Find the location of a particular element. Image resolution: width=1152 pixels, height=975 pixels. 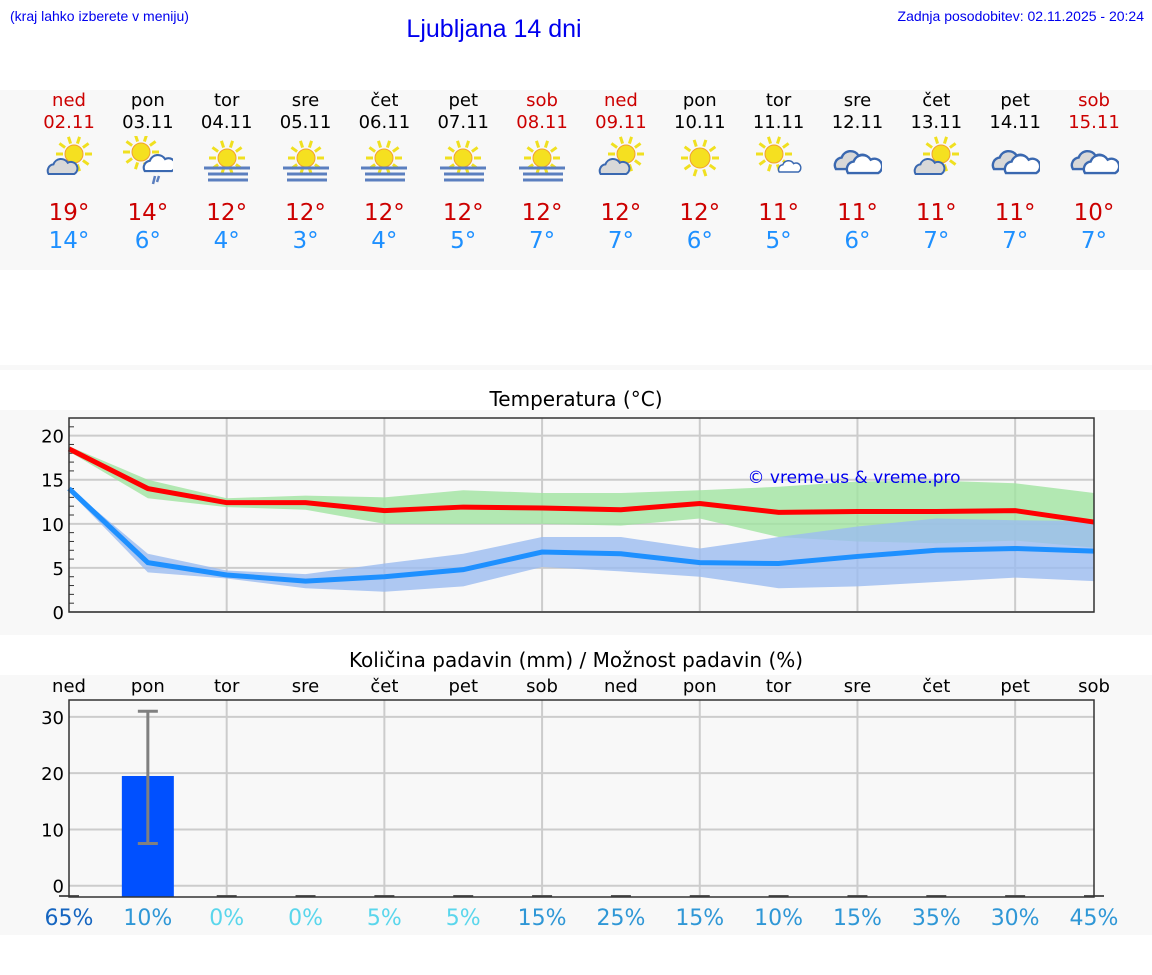

day-column: tor 04.11 12° 4° is located at coordinates (227, 180).